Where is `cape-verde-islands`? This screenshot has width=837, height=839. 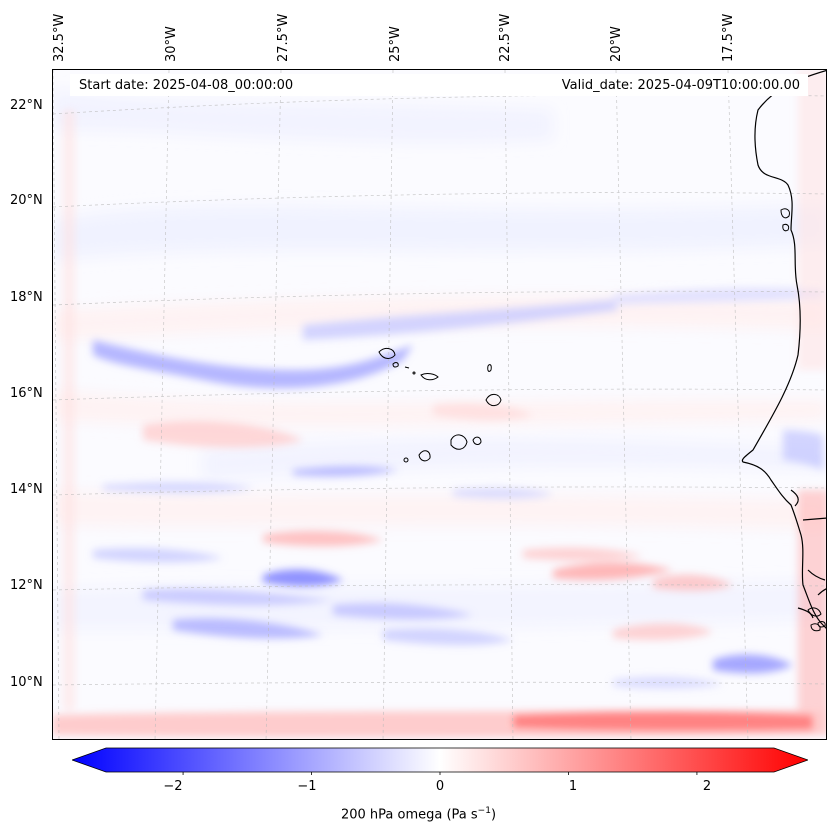 cape-verde-islands is located at coordinates (440, 405).